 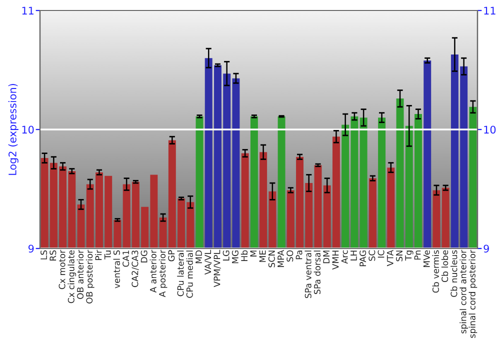 I want to click on x-tick-label: ventral S, so click(x=116, y=269).